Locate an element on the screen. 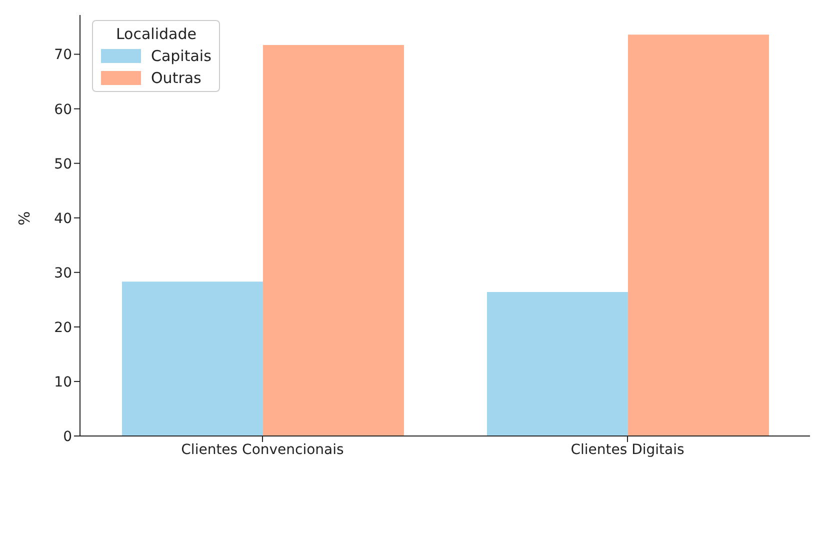 The image size is (818, 541). legend-title: Localidade is located at coordinates (156, 34).